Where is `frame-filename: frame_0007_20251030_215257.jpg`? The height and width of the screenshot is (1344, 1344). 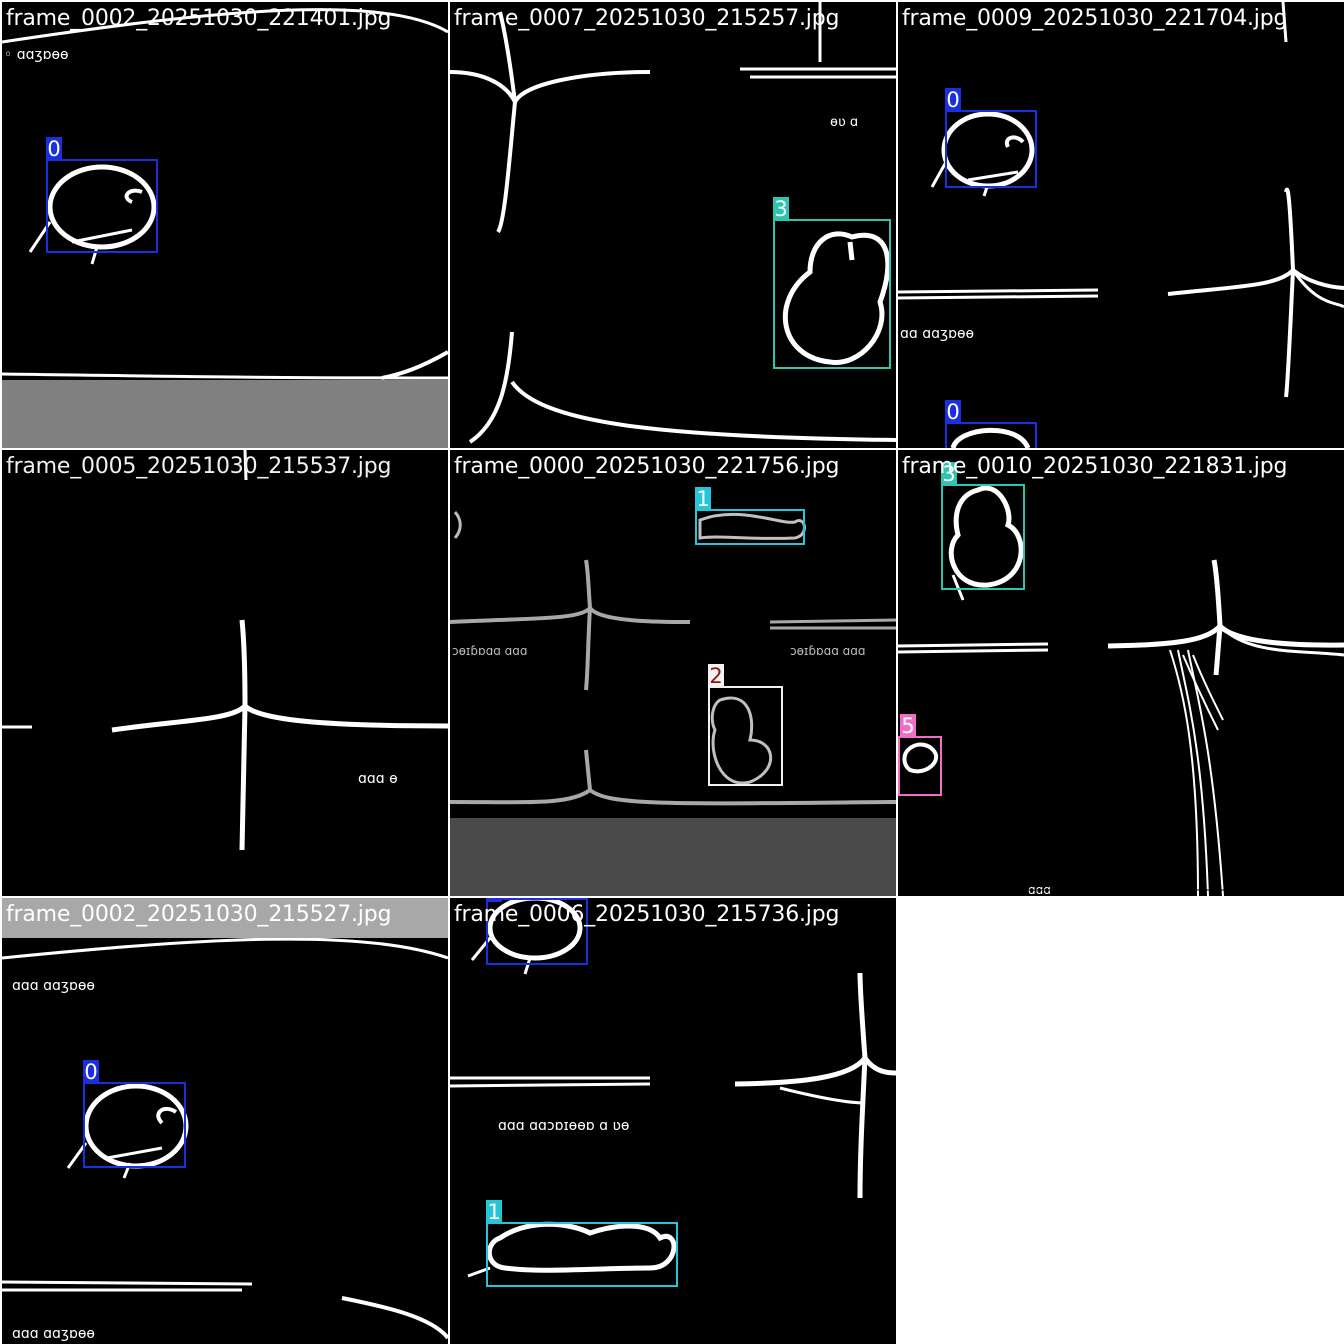
frame-filename: frame_0007_20251030_215257.jpg is located at coordinates (647, 18).